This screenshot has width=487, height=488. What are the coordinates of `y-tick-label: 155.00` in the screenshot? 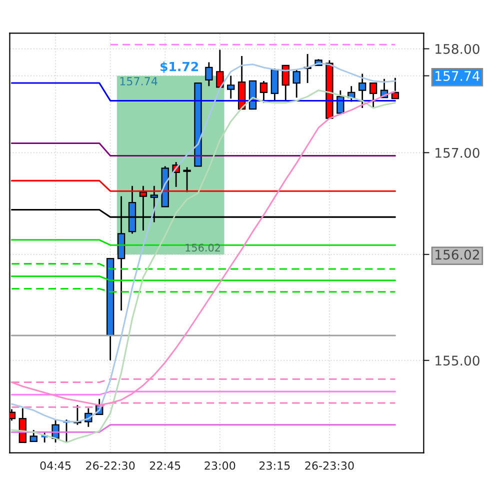 It's located at (458, 361).